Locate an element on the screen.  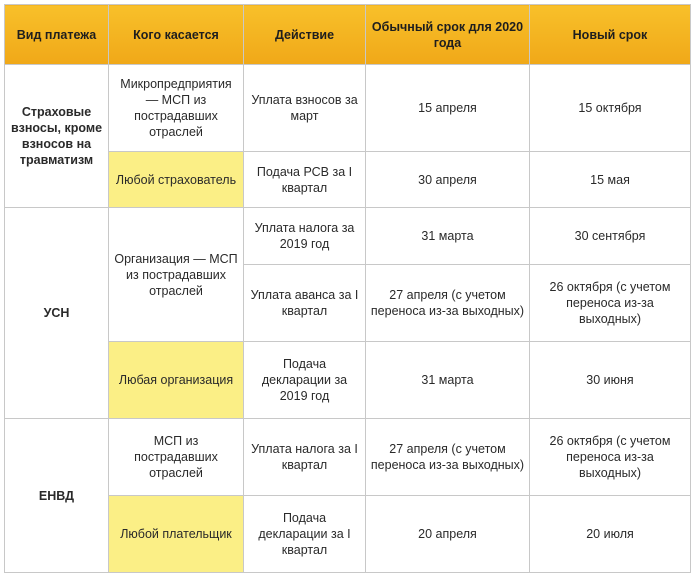
header-applies-to: Кого касается is located at coordinates (176, 34).